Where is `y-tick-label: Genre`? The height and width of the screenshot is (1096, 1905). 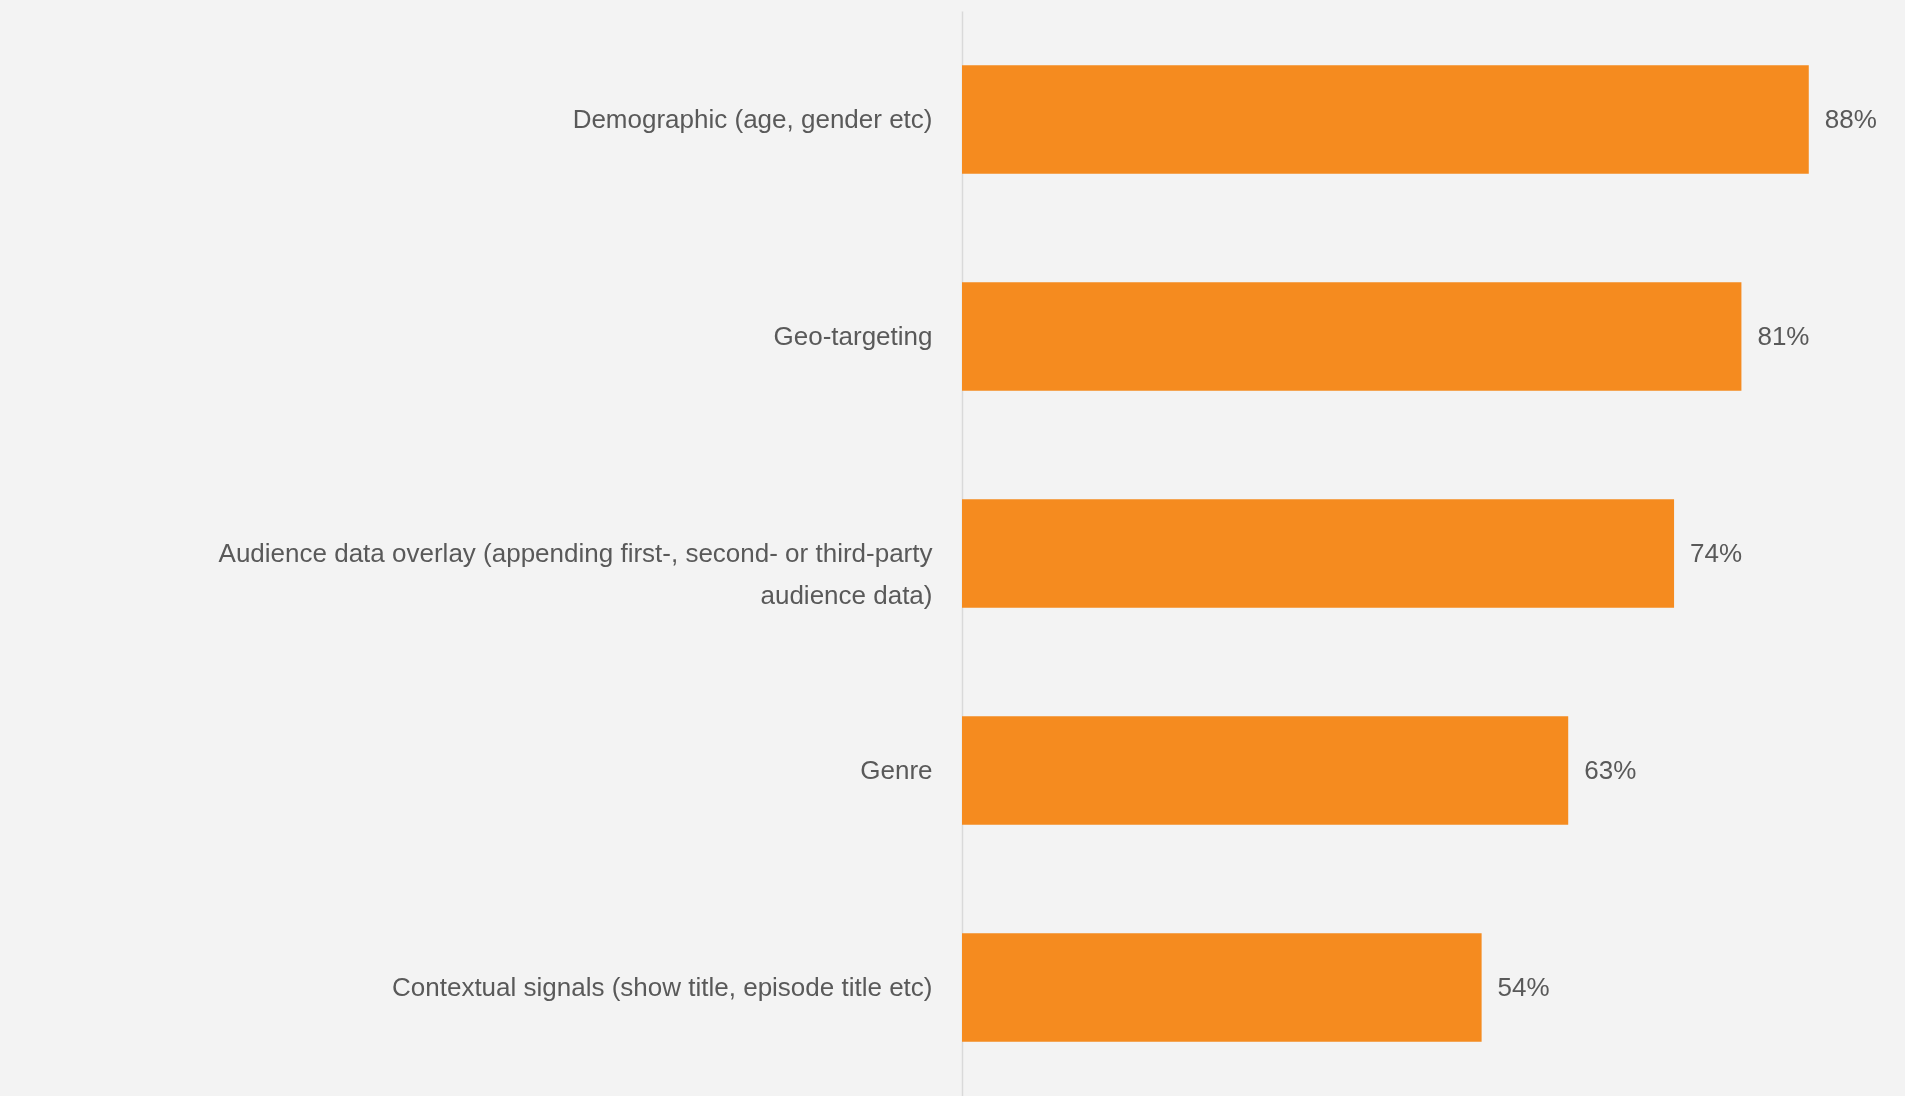 y-tick-label: Genre is located at coordinates (896, 769).